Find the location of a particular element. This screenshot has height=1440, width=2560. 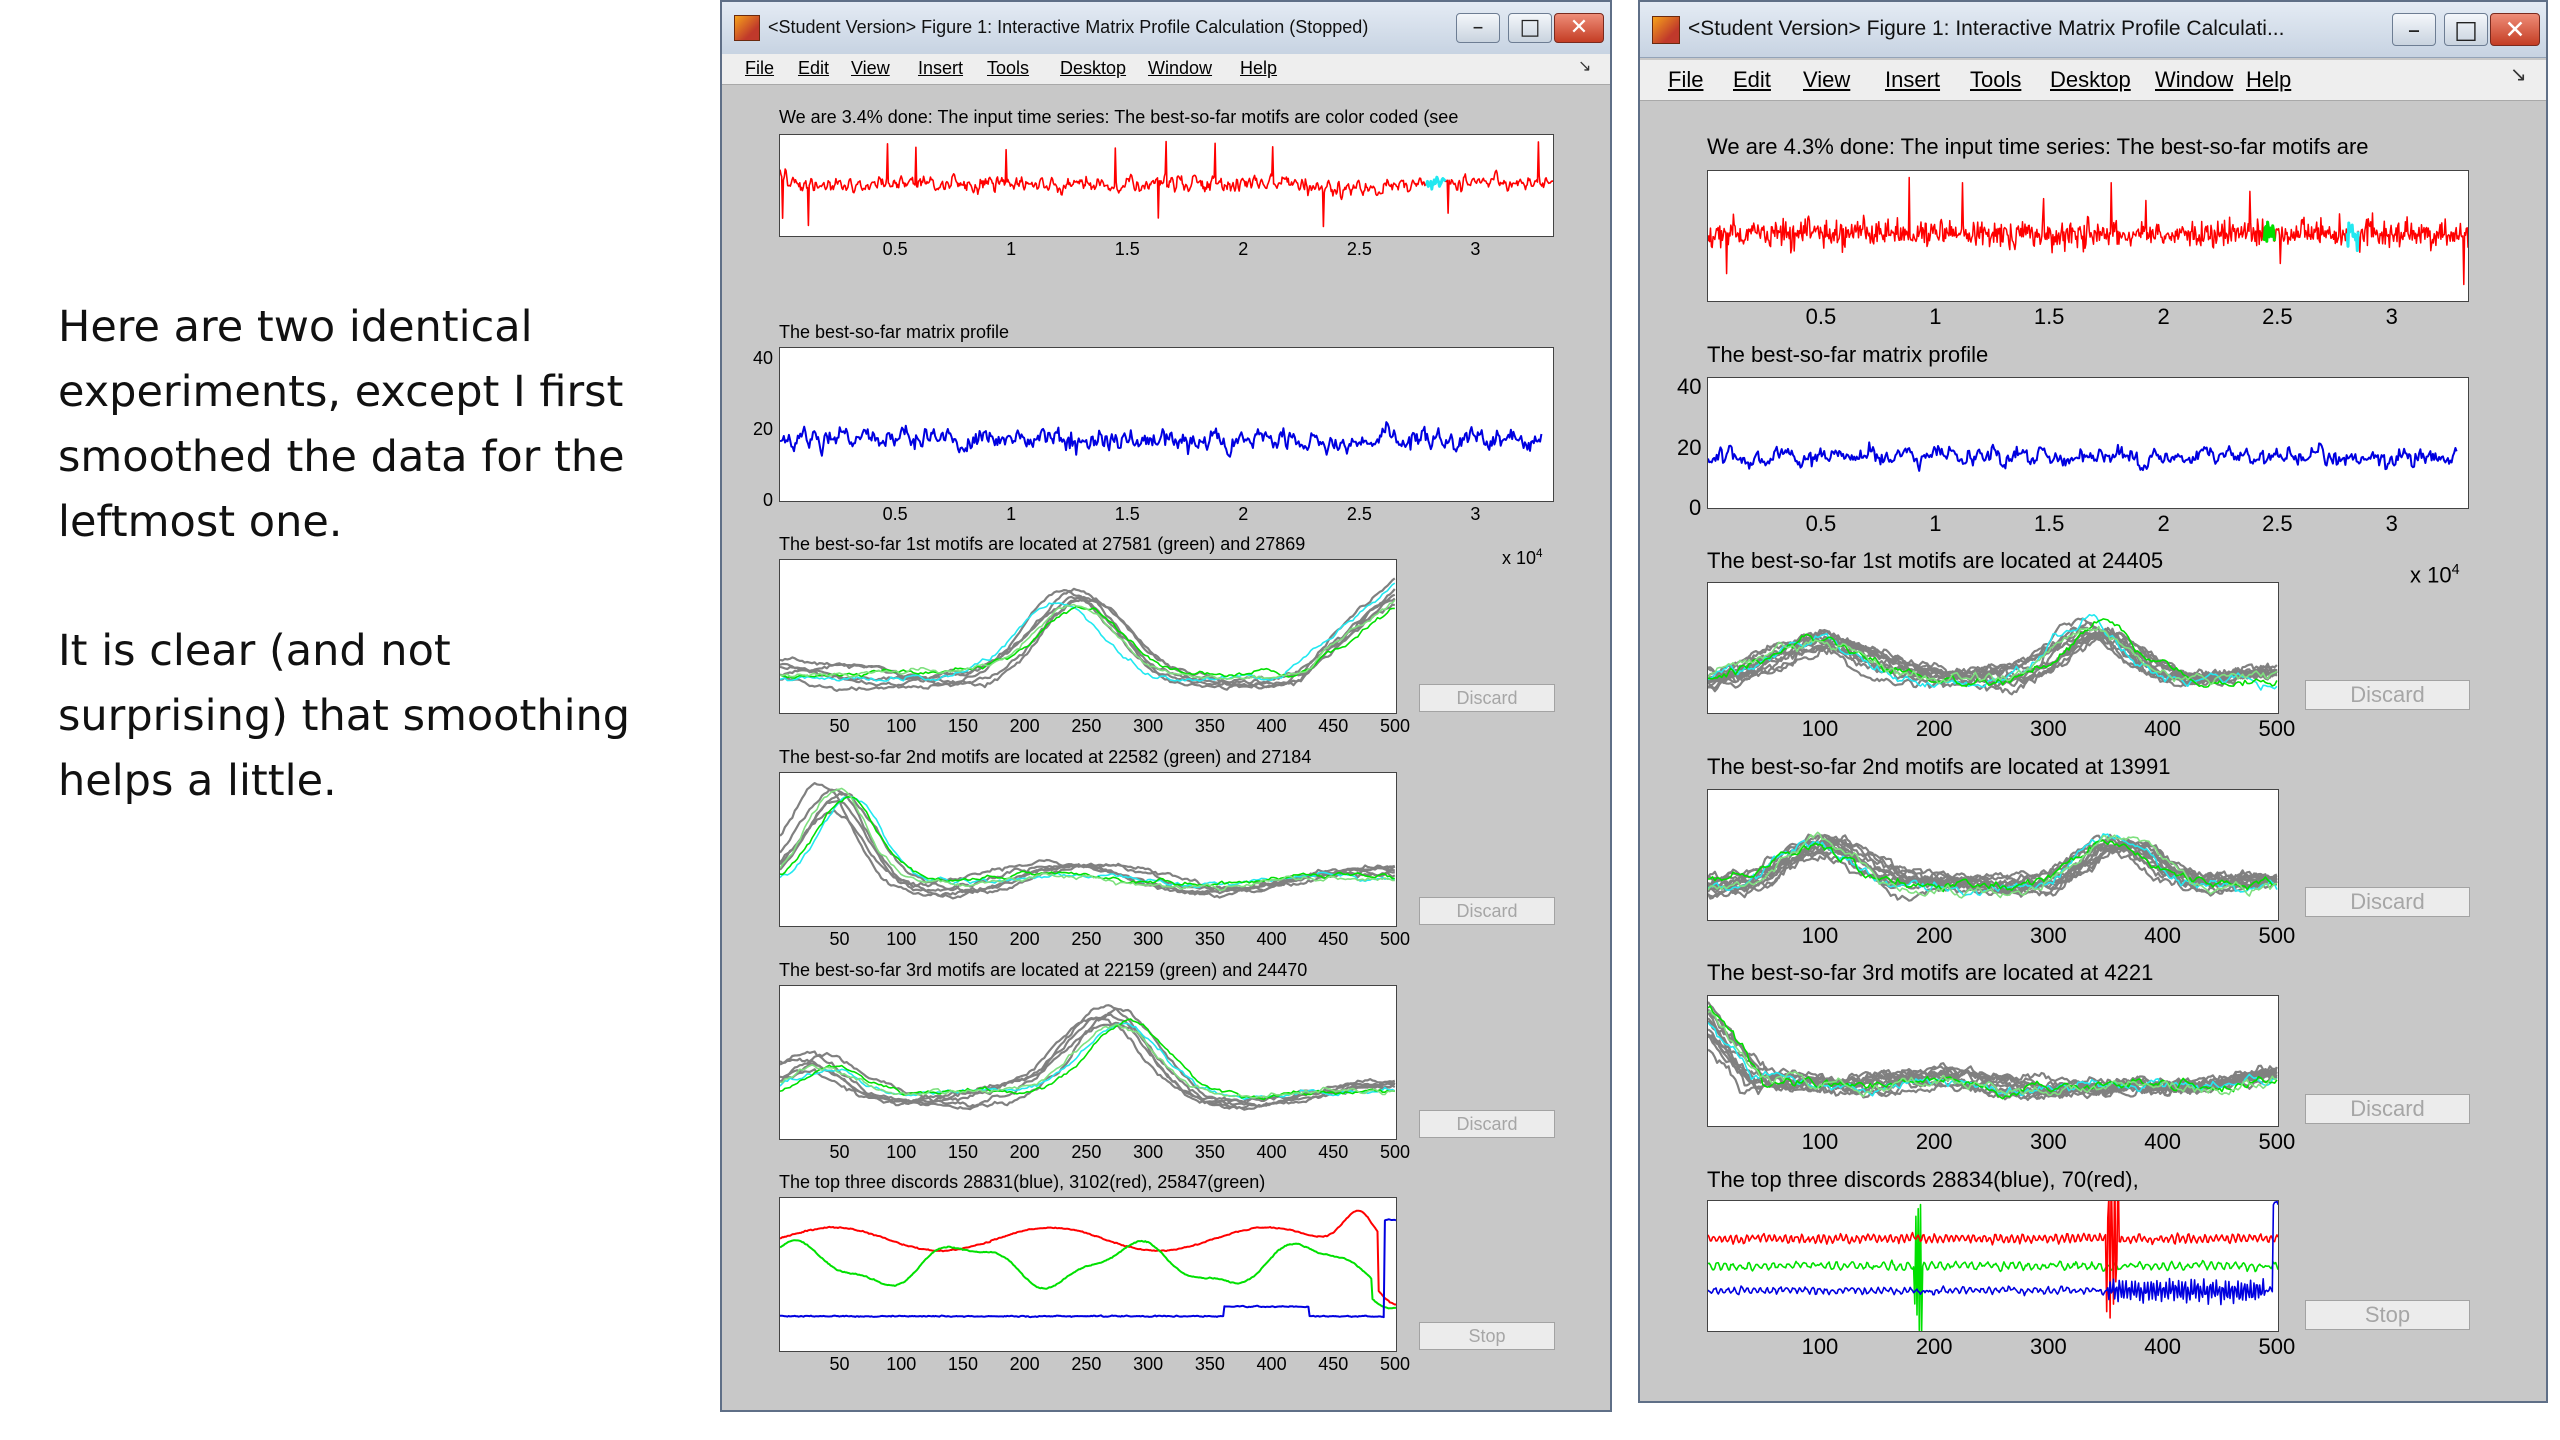

x-tick-label: 150 is located at coordinates (962, 939).